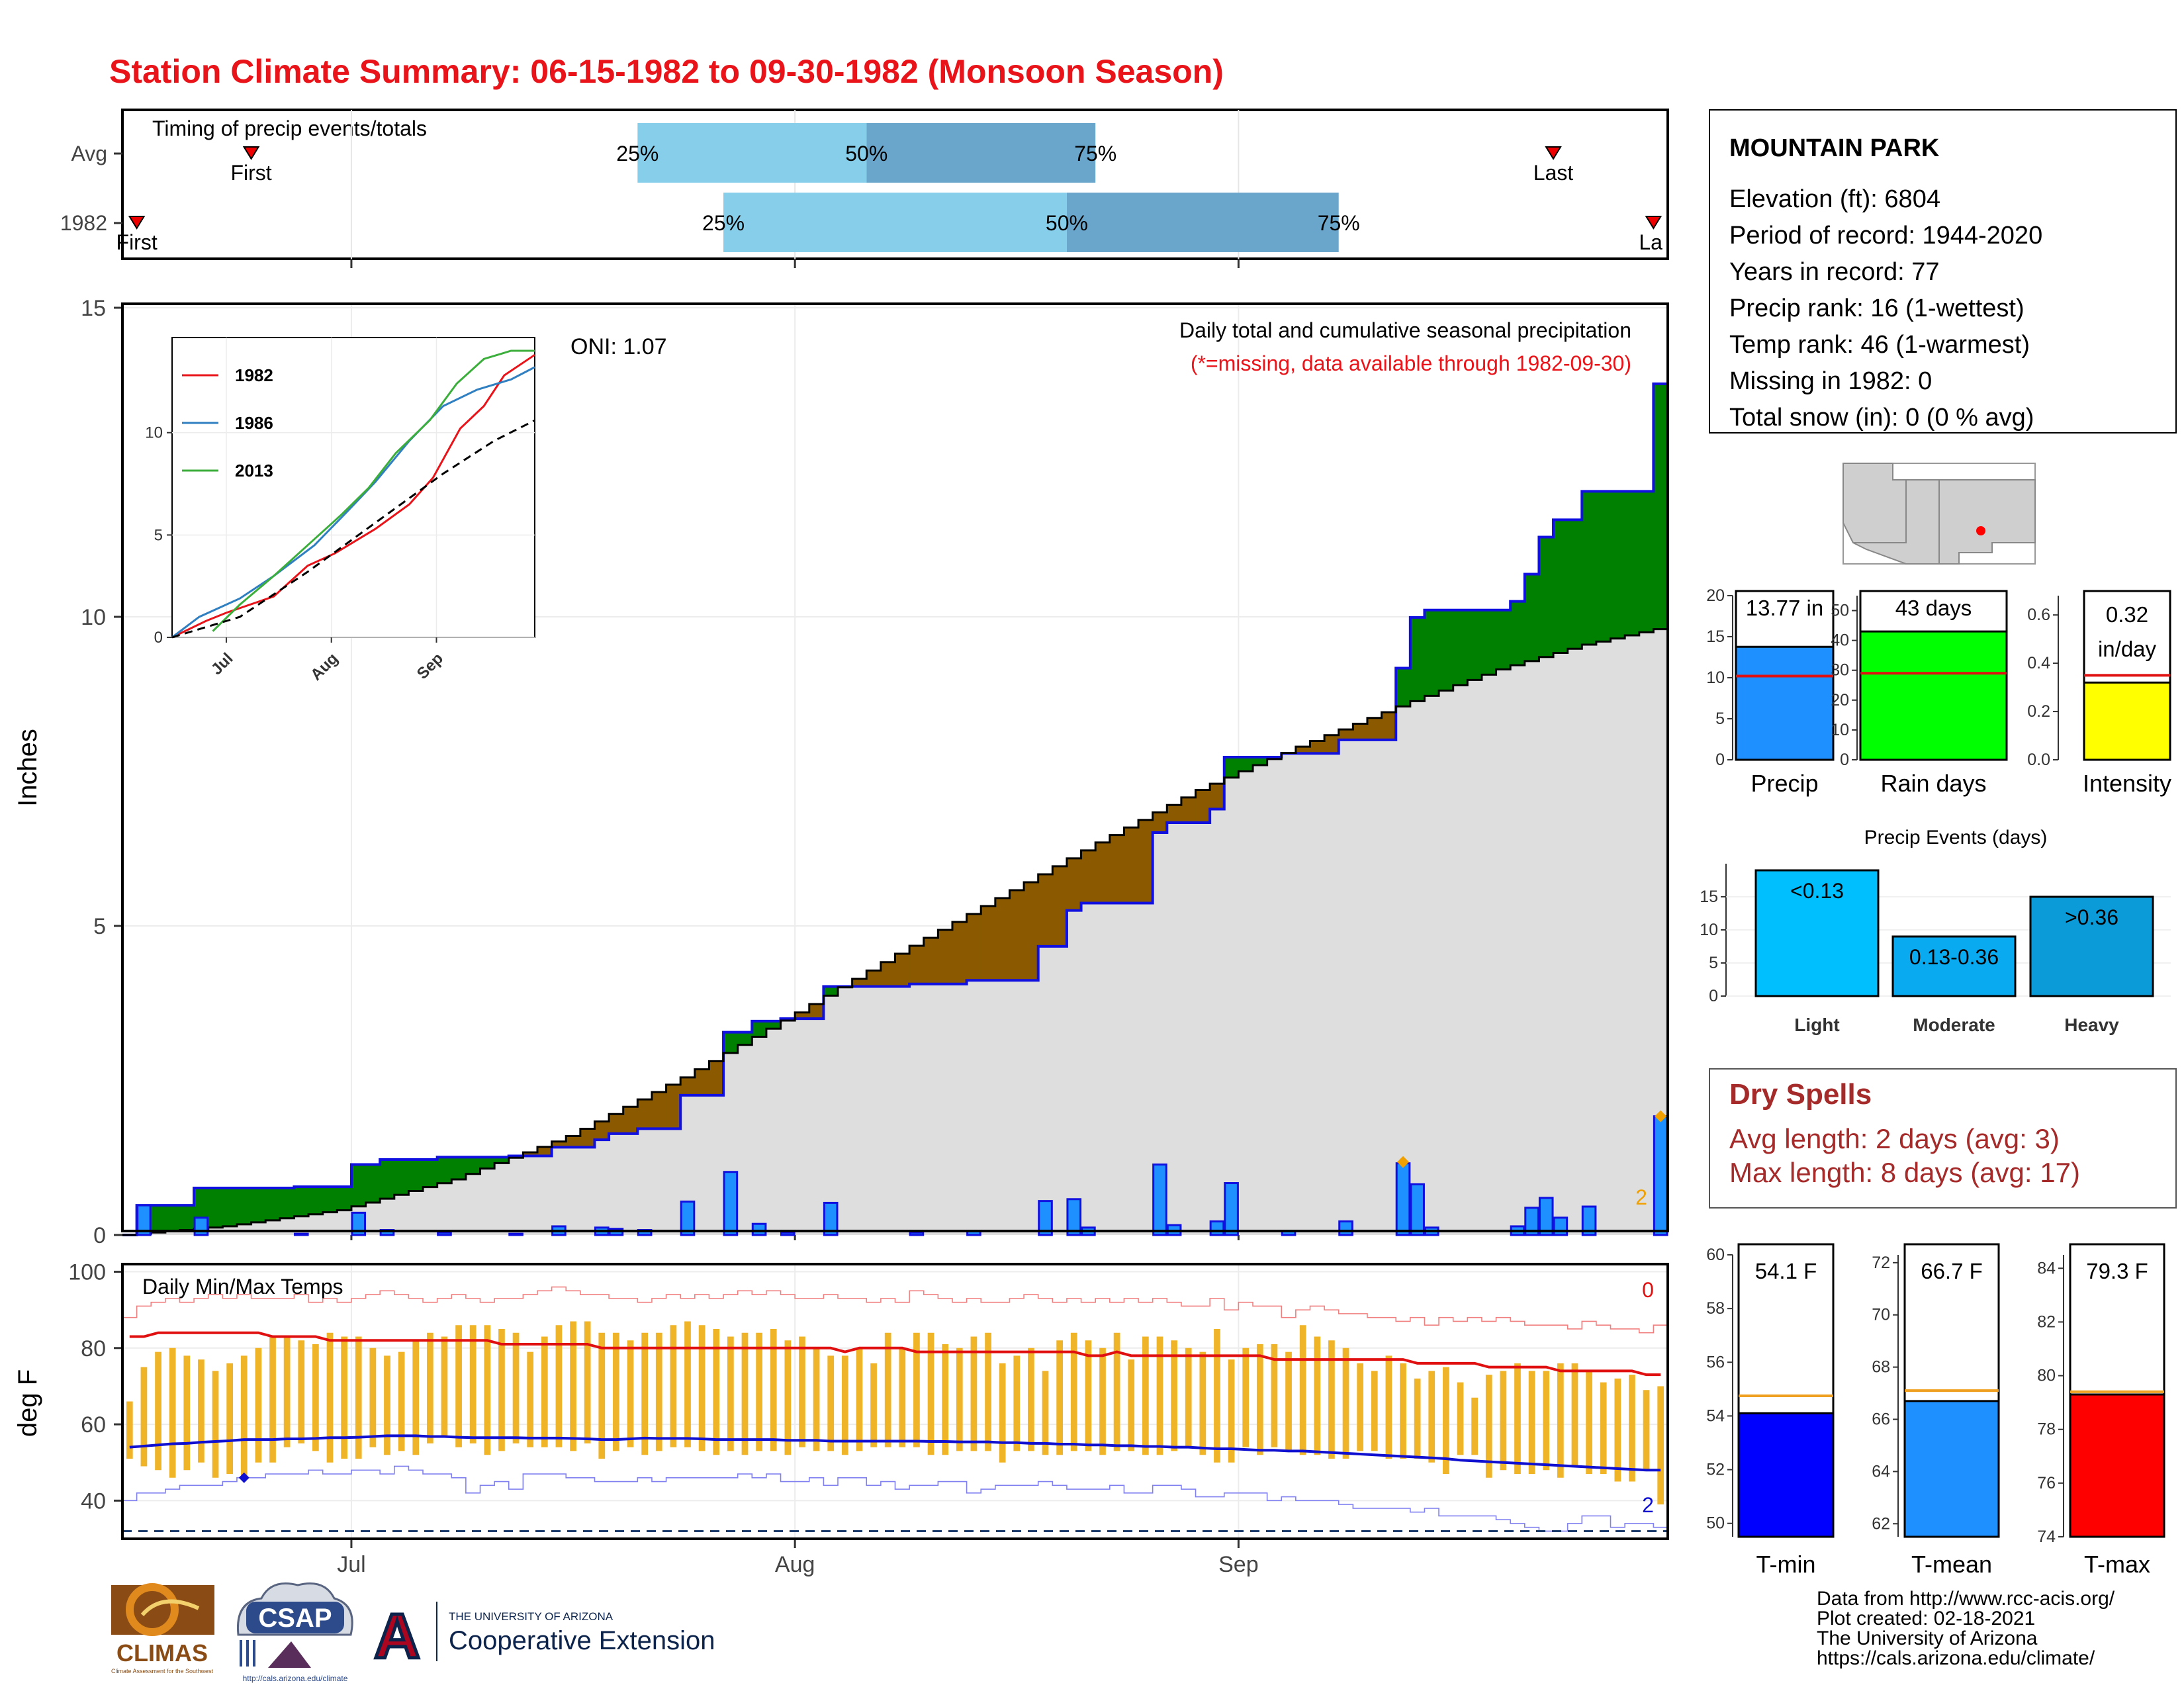 Image resolution: width=2184 pixels, height=1691 pixels. What do you see at coordinates (1770, 1410) in the screenshot?
I see `summary-temp-0-group: 50 52 54 56 58 60 54.1 F T-min` at bounding box center [1770, 1410].